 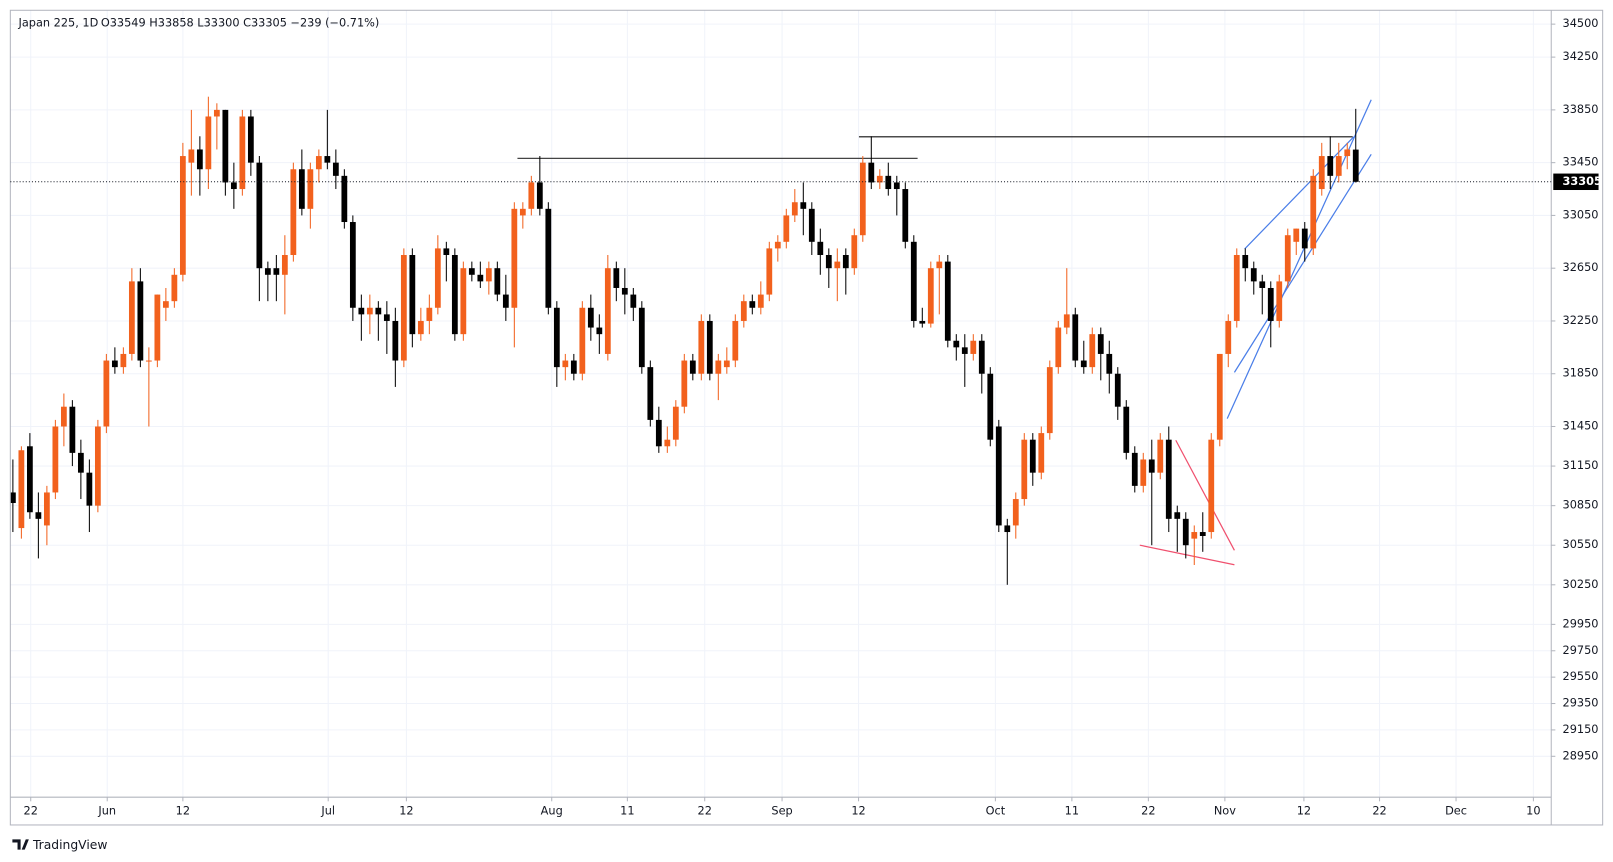 I want to click on y-tick-label: 29750, so click(x=1581, y=650).